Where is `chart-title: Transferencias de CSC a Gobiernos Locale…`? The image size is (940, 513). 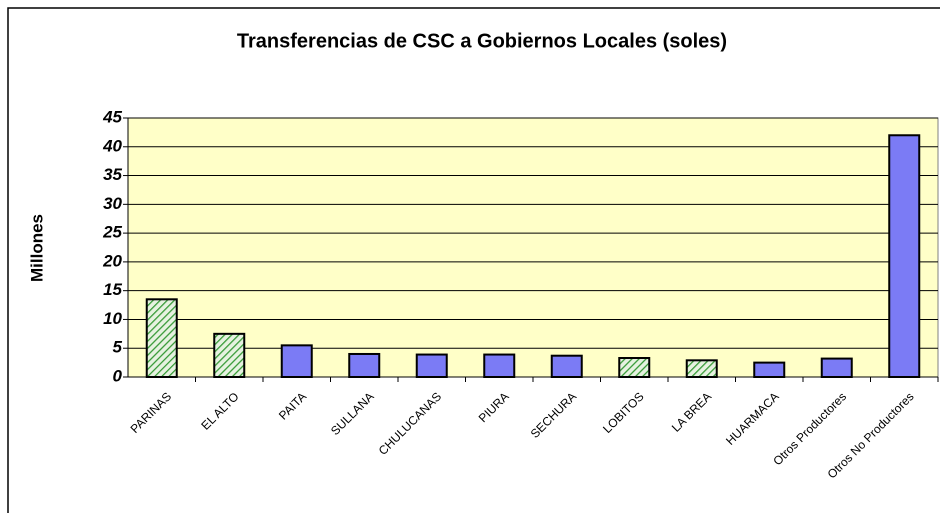
chart-title: Transferencias de CSC a Gobiernos Locale… is located at coordinates (482, 41).